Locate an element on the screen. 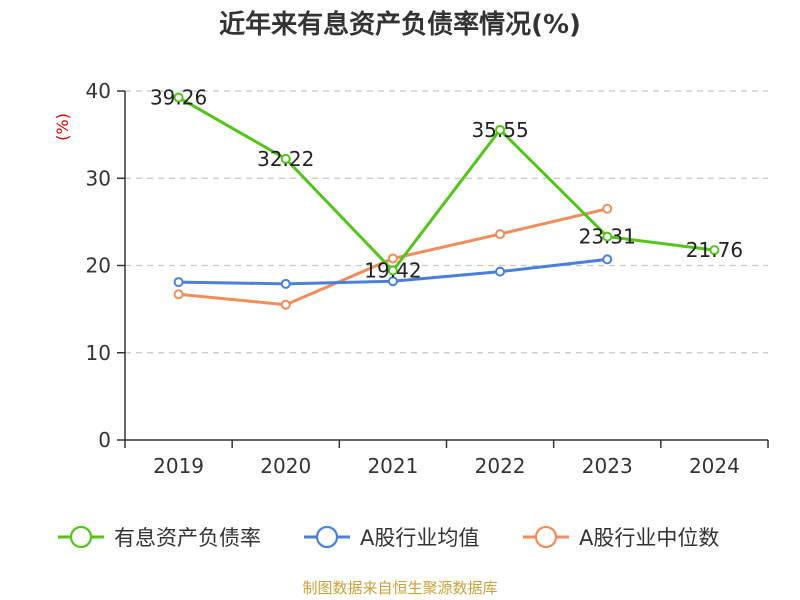 Image resolution: width=800 pixels, height=600 pixels. y-tick-label: 40 is located at coordinates (98, 91).